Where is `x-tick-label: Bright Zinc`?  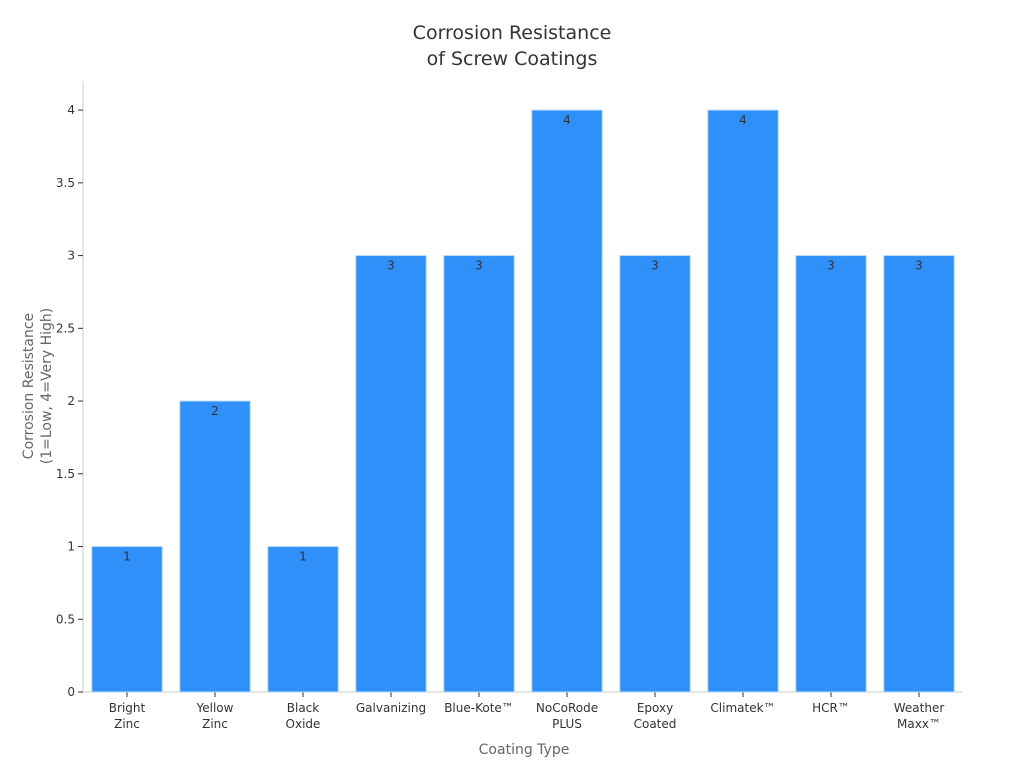 x-tick-label: Bright Zinc is located at coordinates (127, 716).